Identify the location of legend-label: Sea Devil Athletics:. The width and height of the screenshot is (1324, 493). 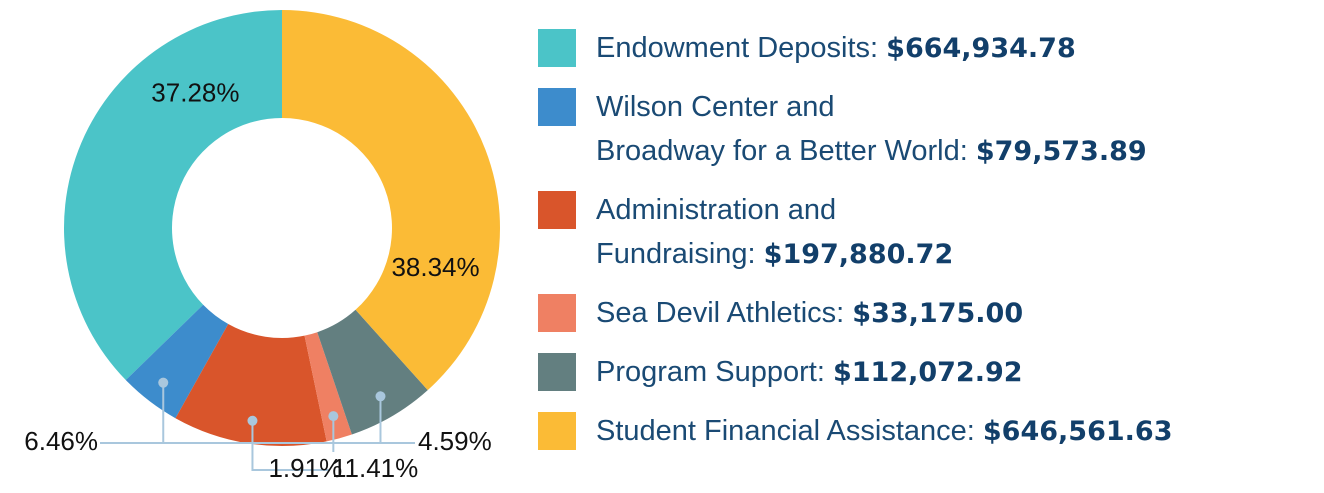
(720, 313).